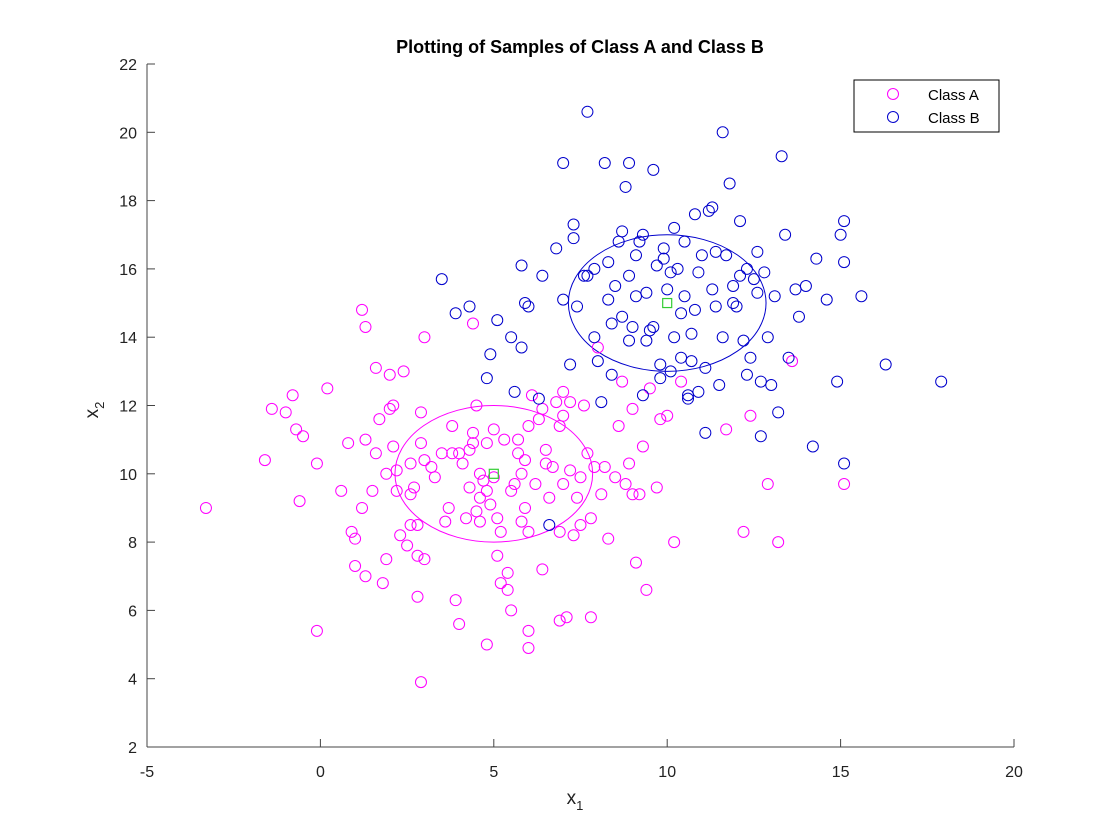 Image resolution: width=1120 pixels, height=840 pixels. What do you see at coordinates (132, 543) in the screenshot?
I see `y-tick-label: 8` at bounding box center [132, 543].